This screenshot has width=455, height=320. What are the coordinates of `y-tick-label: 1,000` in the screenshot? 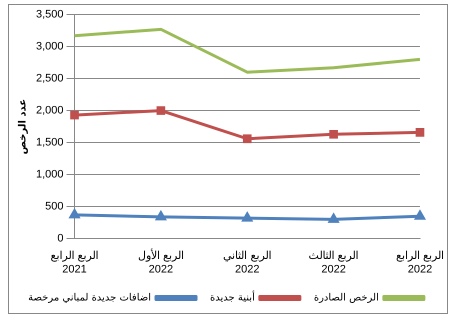 It's located at (50, 174).